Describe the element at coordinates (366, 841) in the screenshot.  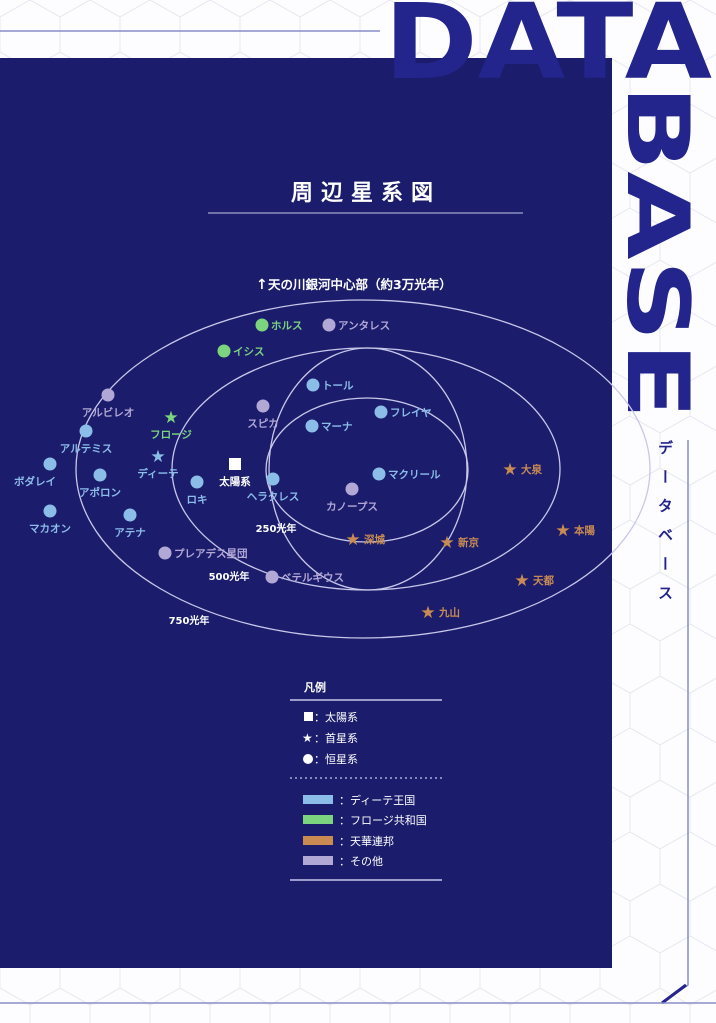
I see `legend-faction-label: ：天華連邦` at that location.